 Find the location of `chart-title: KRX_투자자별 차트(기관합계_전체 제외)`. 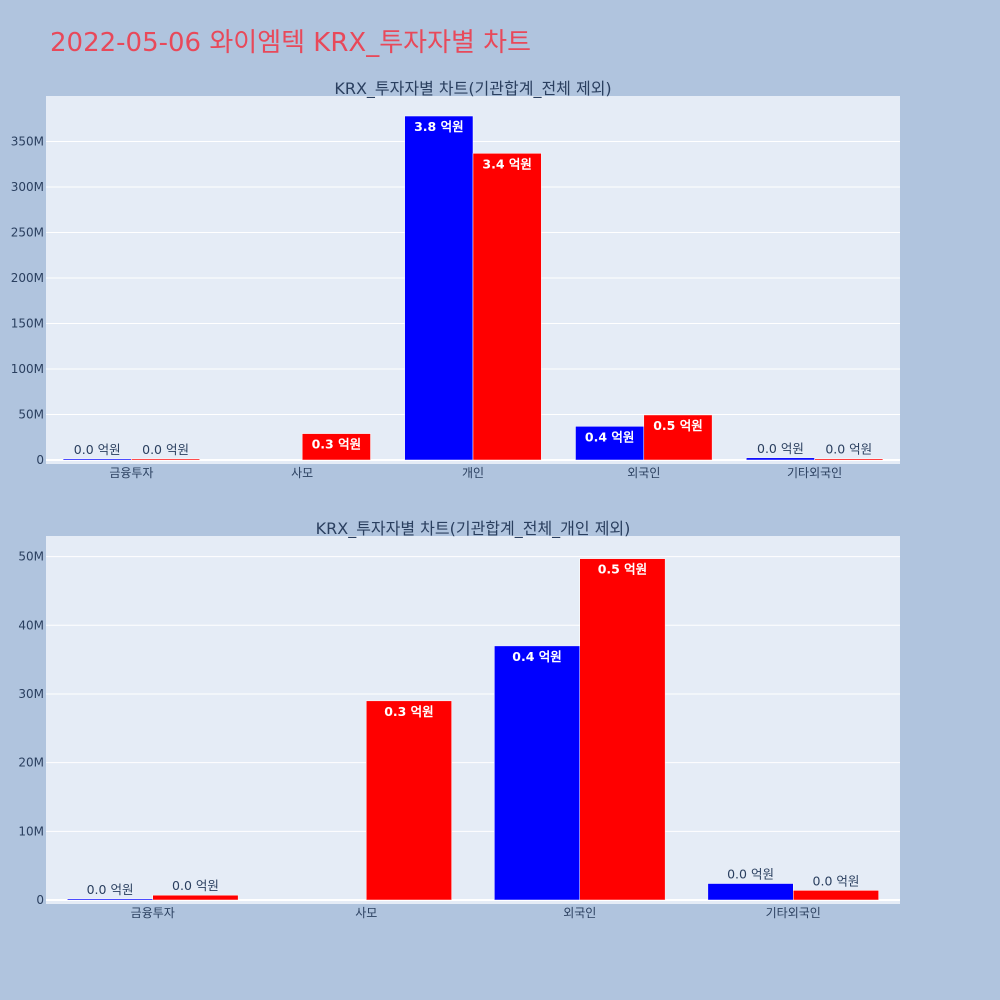

chart-title: KRX_투자자별 차트(기관합계_전체 제외) is located at coordinates (472, 89).